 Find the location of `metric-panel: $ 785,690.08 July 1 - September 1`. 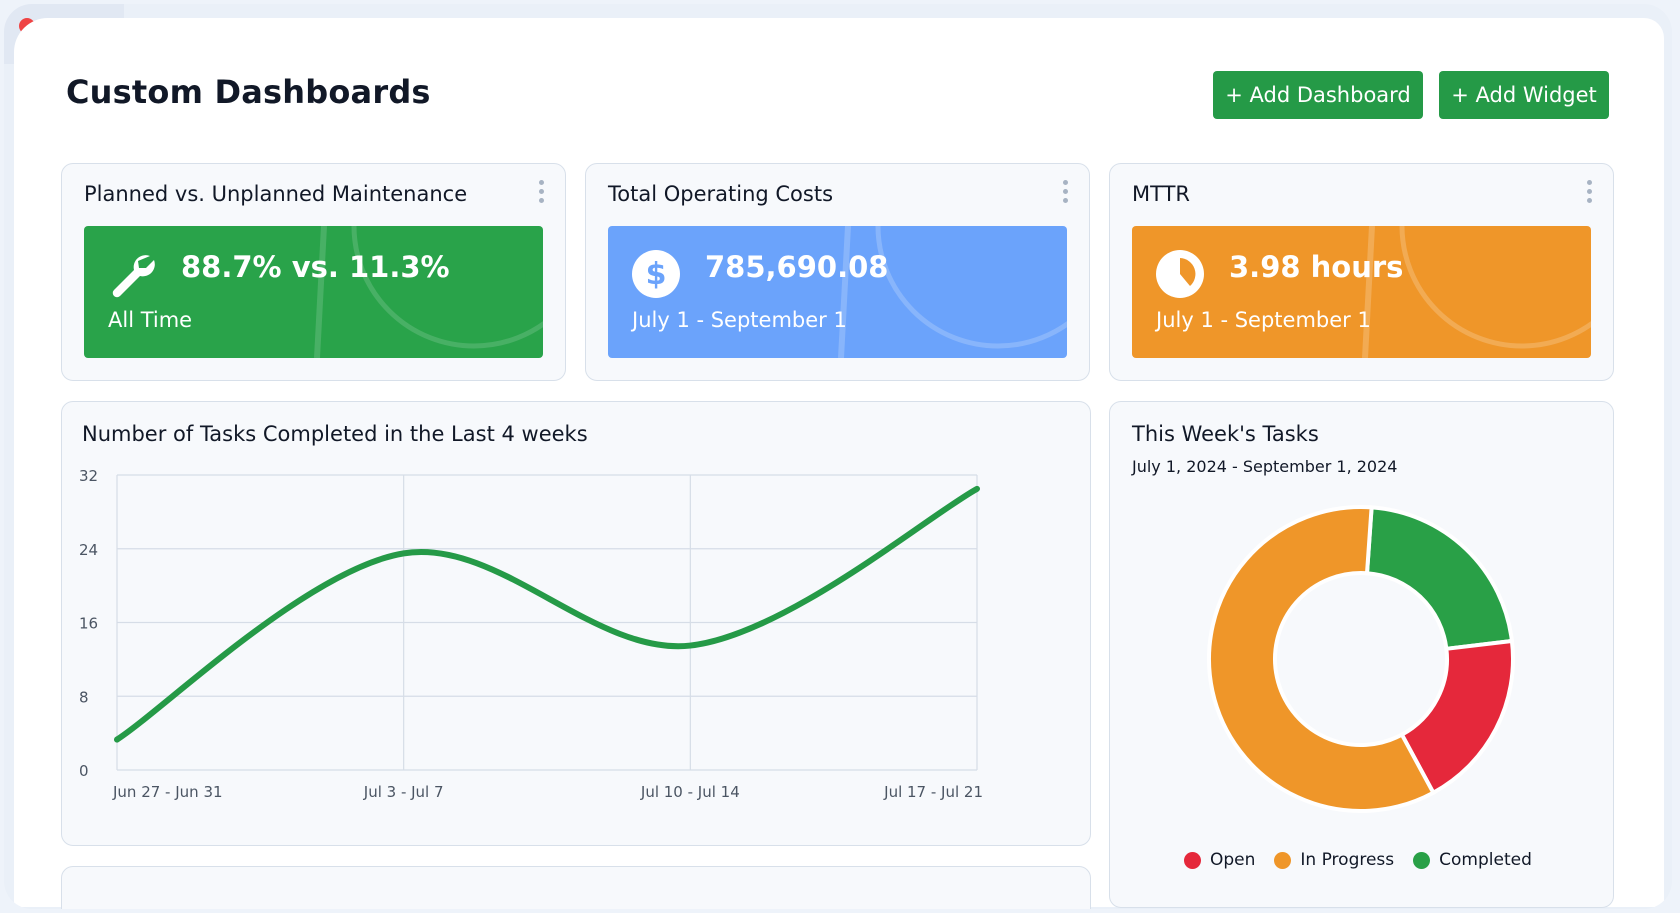

metric-panel: $ 785,690.08 July 1 - September 1 is located at coordinates (837, 292).